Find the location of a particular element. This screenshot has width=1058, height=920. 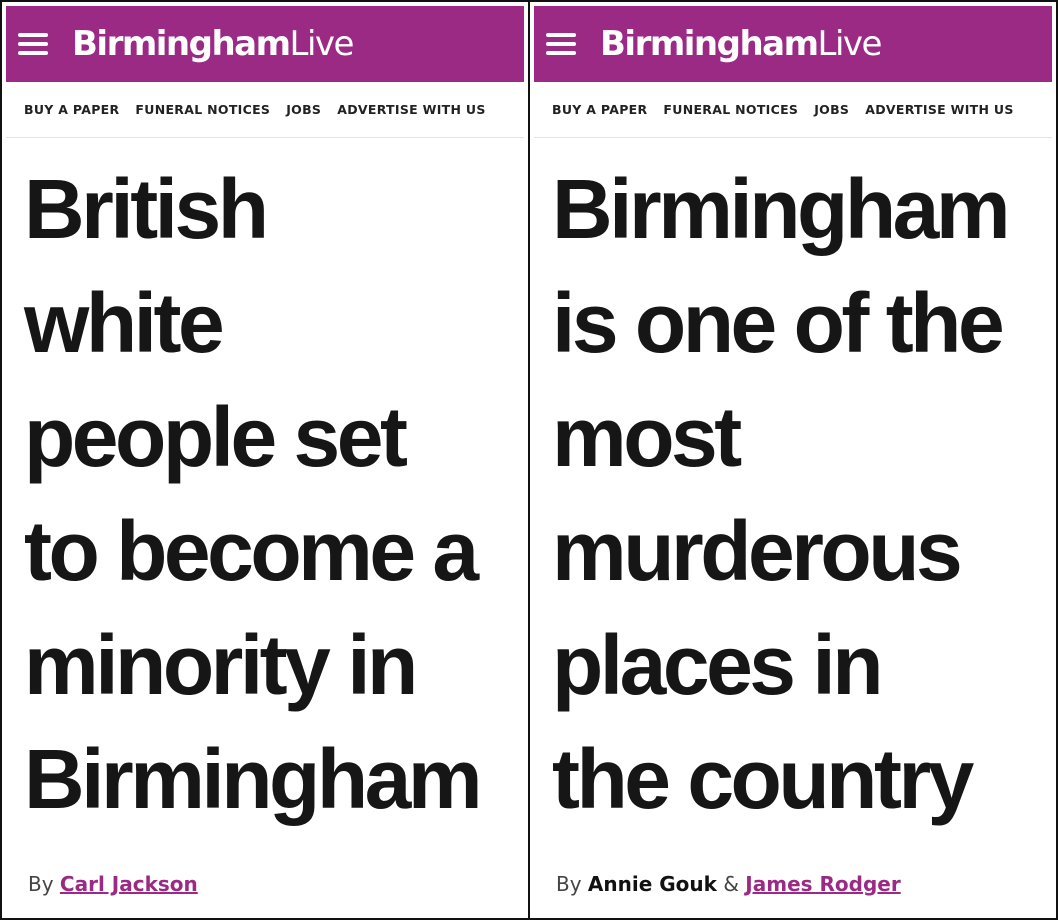

byline: By Carl Jackson is located at coordinates (113, 884).